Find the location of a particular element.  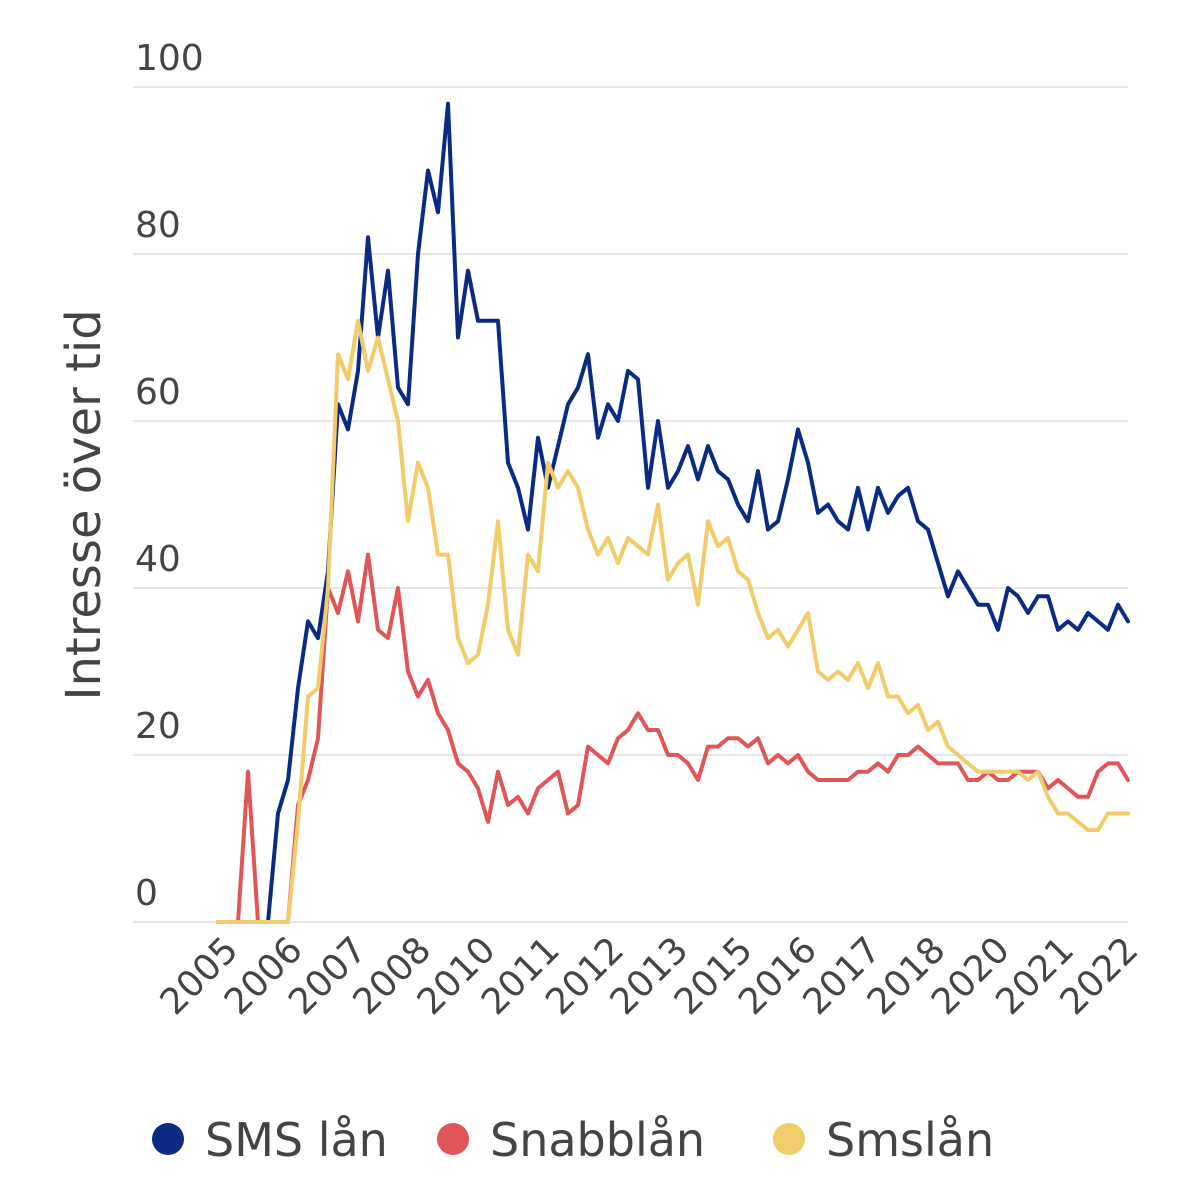

y-tick-label: 40 is located at coordinates (158, 559).